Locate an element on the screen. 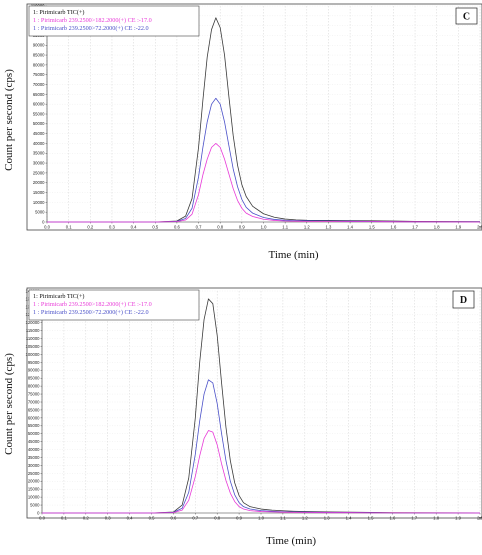  y-tick-label: 95000 is located at coordinates (34, 362).